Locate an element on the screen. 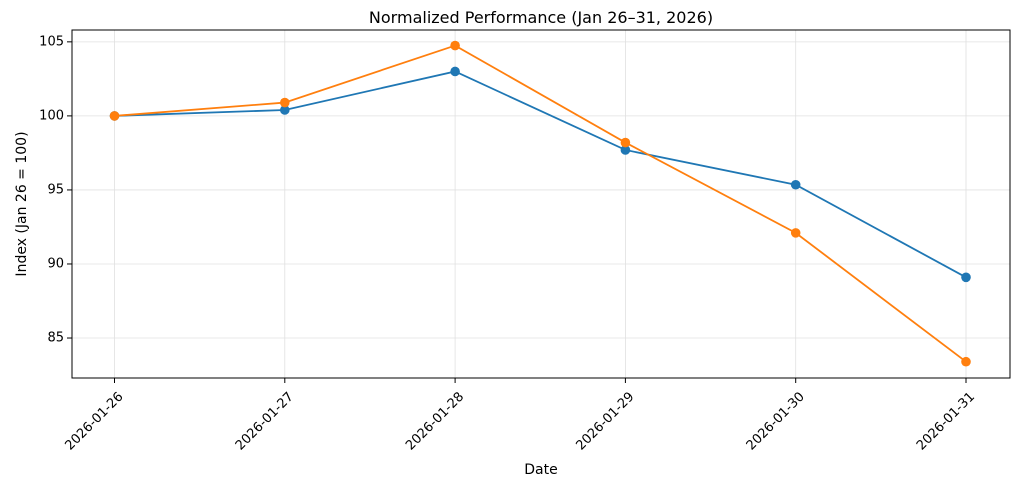 The height and width of the screenshot is (492, 1024). x-tick-label: 2026-01-27 is located at coordinates (265, 421).